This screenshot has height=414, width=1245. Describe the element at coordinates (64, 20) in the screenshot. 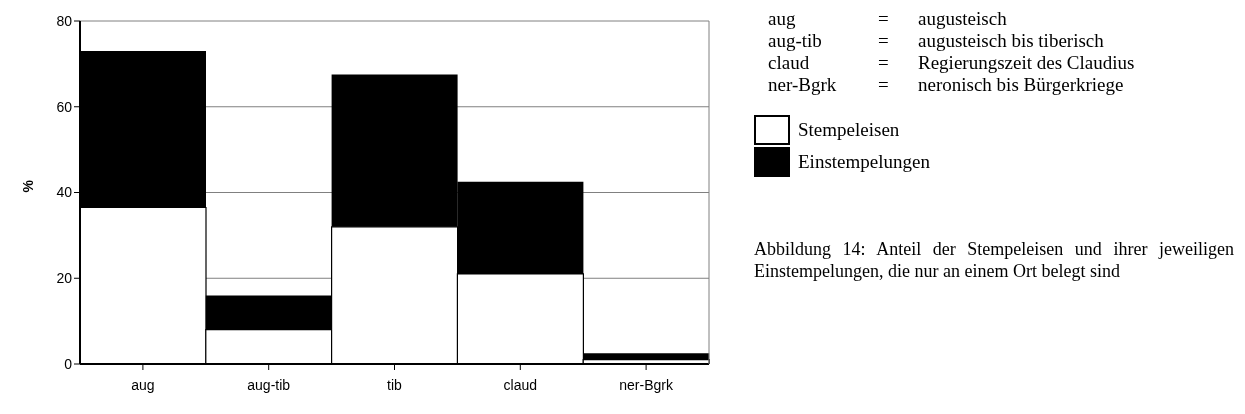

I see `y-tick-label: 80` at that location.